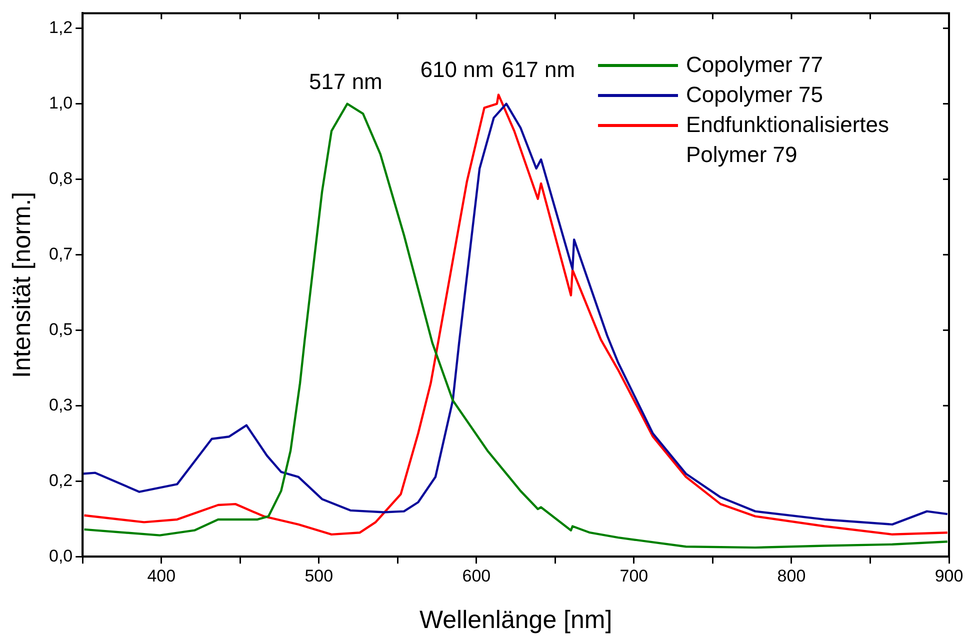 The image size is (969, 644). What do you see at coordinates (22, 285) in the screenshot?
I see `y-axis-title: Intensität [norm.]` at bounding box center [22, 285].